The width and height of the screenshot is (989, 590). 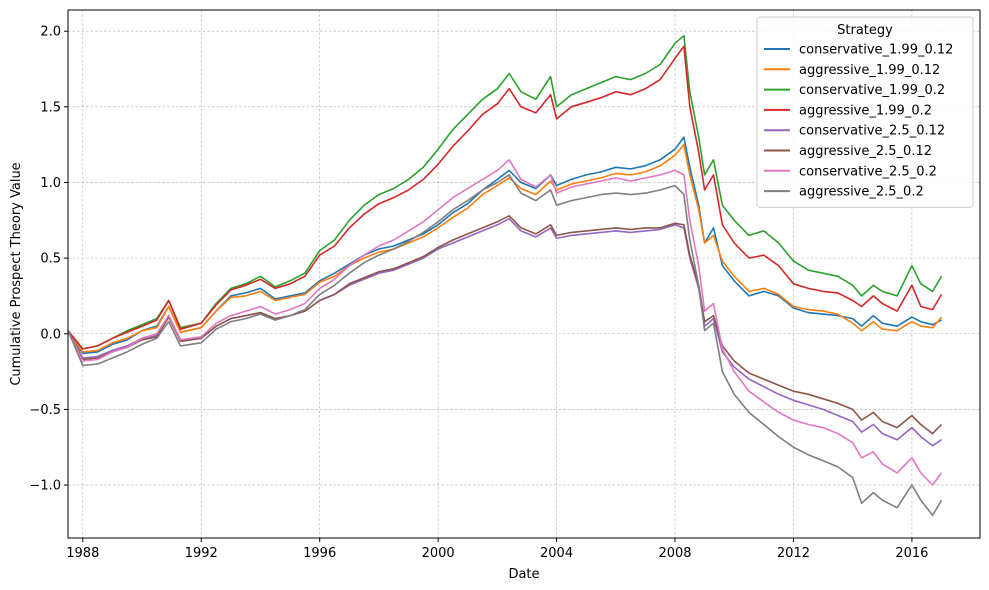 I want to click on y-tick-label: 0.0, so click(x=50, y=334).